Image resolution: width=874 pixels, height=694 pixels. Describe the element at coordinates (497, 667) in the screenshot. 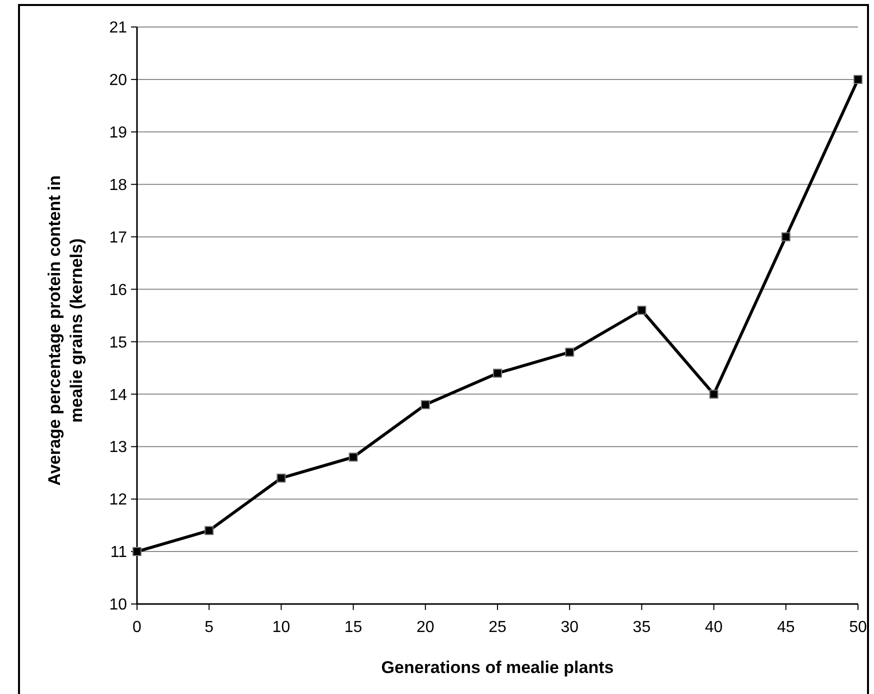

I see `x-axis-title: Generations of mealie plants` at that location.